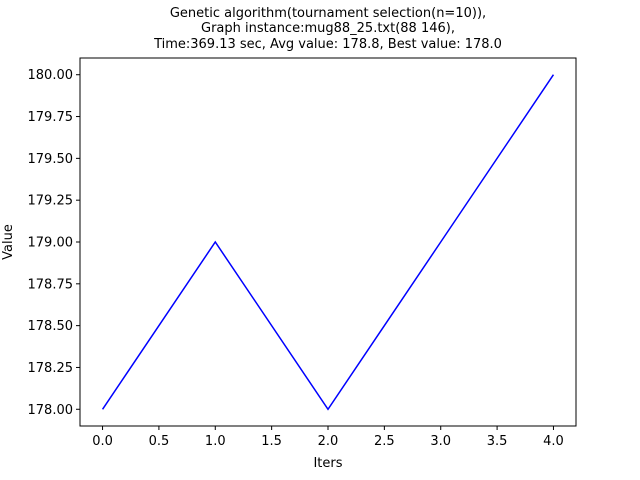 This screenshot has width=640, height=480. Describe the element at coordinates (51, 201) in the screenshot. I see `y-tick-label-5: 179.25` at that location.